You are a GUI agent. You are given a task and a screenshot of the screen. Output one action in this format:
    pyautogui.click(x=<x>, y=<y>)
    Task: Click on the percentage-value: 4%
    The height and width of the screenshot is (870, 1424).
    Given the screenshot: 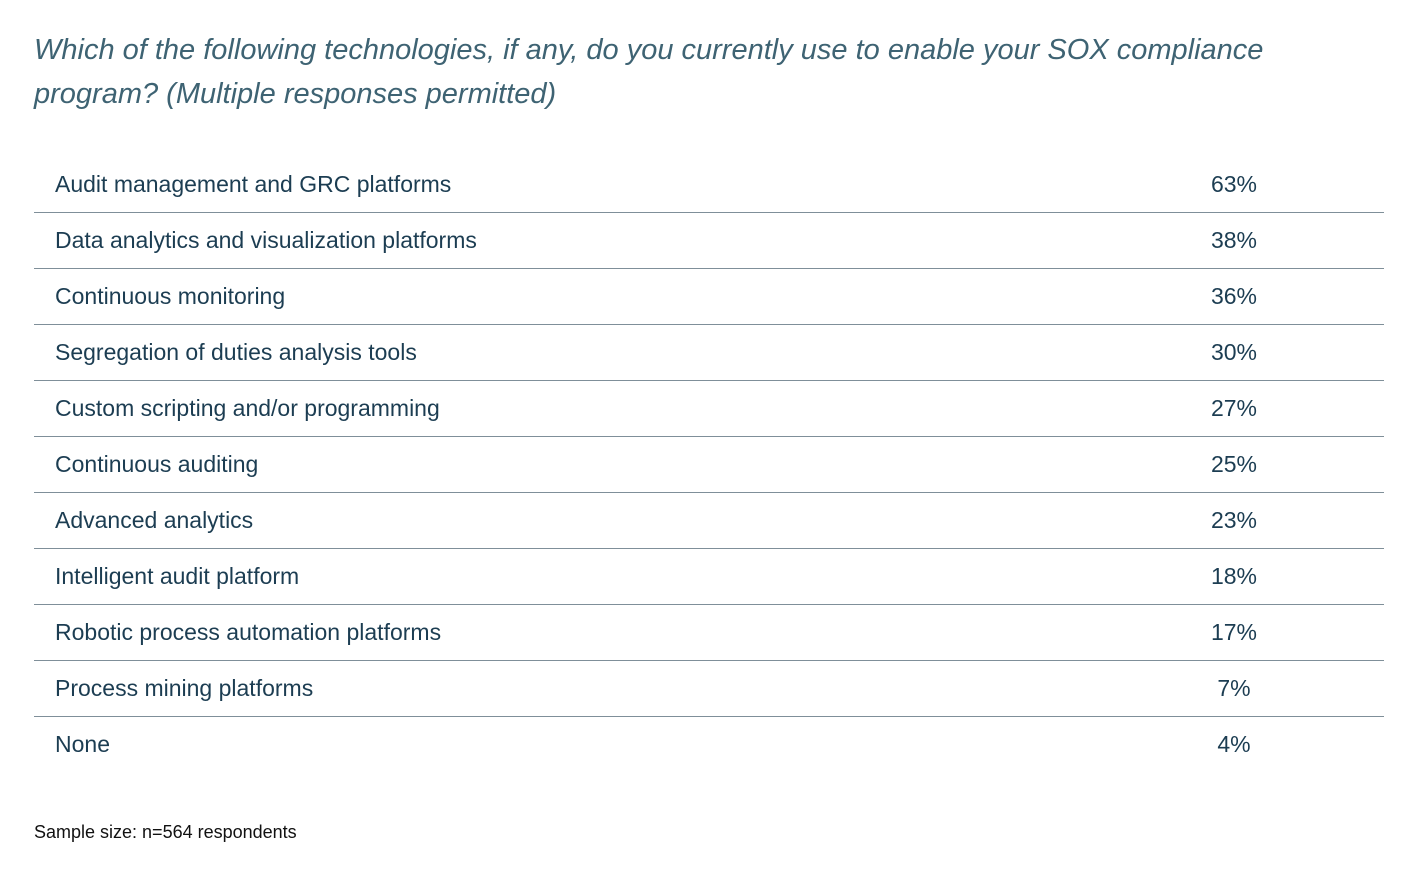 What is the action you would take?
    pyautogui.click(x=1234, y=744)
    